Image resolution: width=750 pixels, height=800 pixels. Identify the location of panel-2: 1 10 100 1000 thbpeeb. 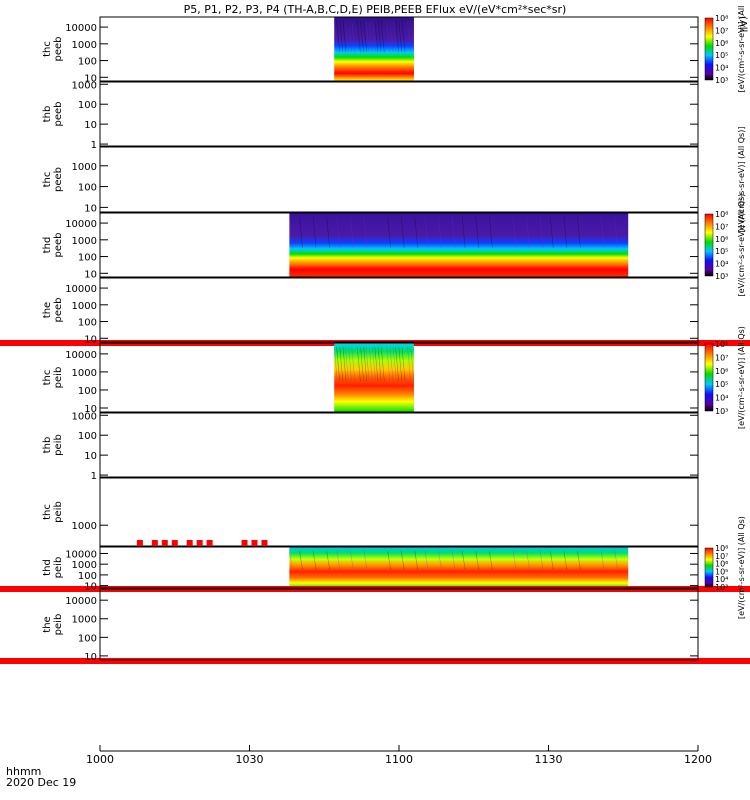
(370, 115).